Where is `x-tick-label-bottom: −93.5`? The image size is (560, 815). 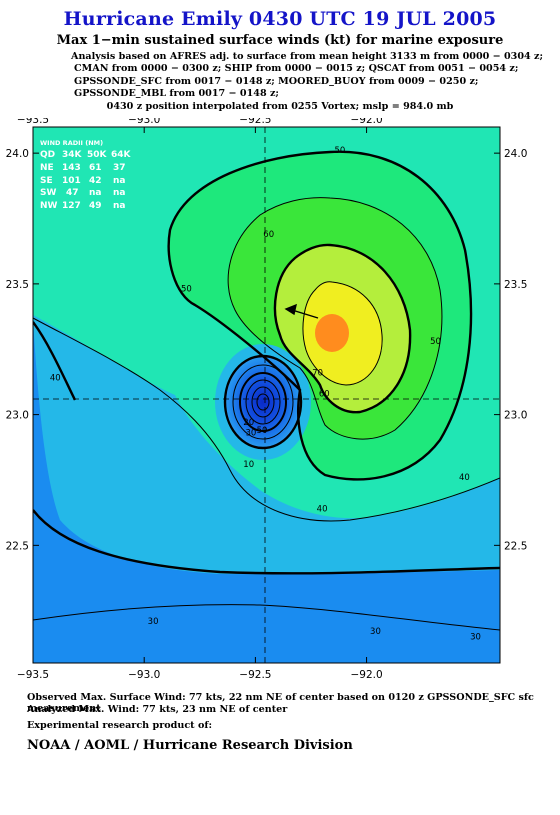
x-tick-label-bottom: −93.5 is located at coordinates (33, 673).